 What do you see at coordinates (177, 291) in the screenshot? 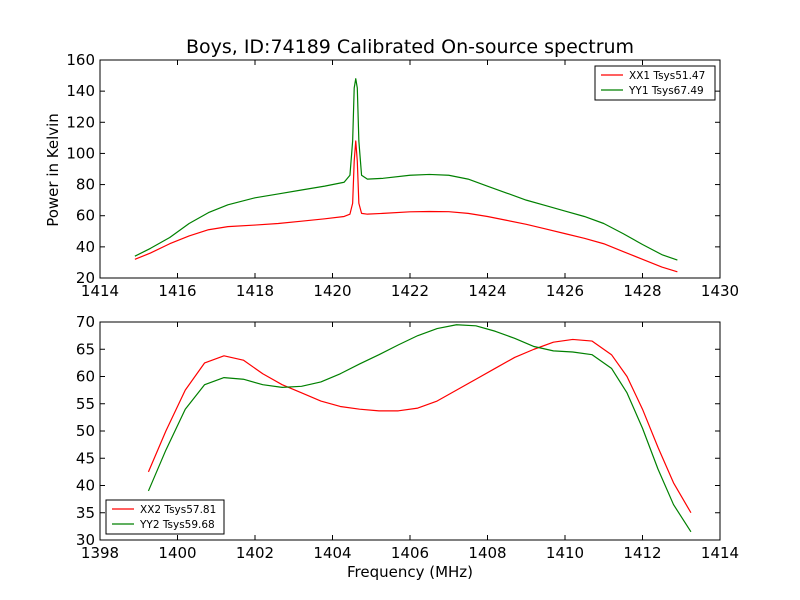
I see `top-x-tick-label: 1416` at bounding box center [177, 291].